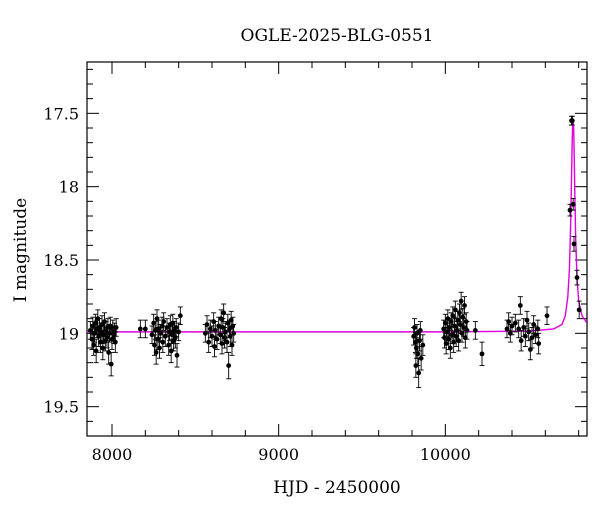  I want to click on y-axis-label: I magnitude, so click(21, 250).